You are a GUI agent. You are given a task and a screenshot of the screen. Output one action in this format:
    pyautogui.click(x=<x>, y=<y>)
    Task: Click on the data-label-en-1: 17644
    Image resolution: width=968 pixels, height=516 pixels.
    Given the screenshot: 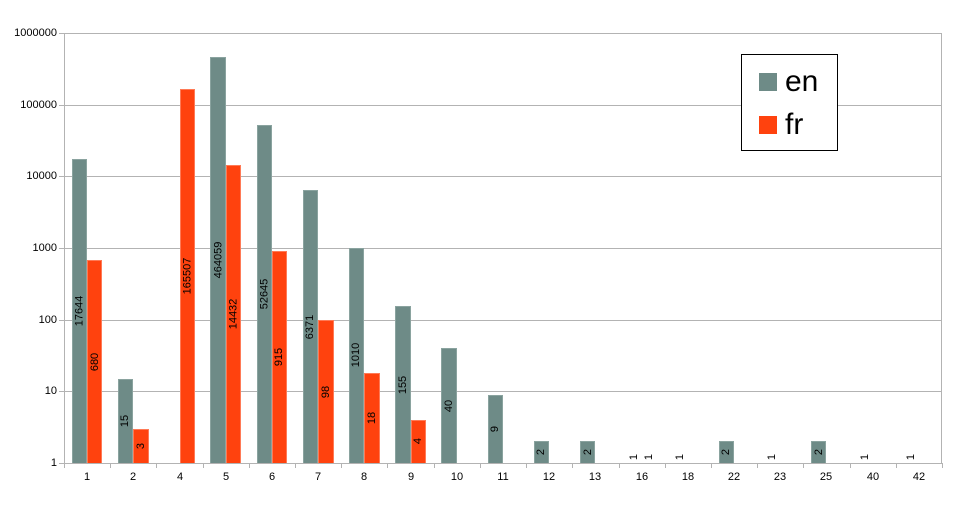 What is the action you would take?
    pyautogui.click(x=79, y=311)
    